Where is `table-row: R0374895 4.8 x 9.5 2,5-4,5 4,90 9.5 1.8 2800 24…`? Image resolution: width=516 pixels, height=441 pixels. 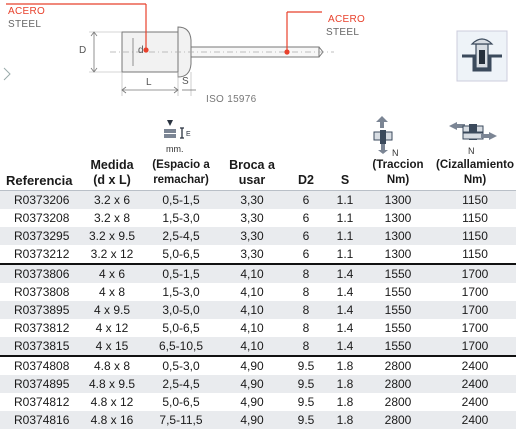
table-row: R0374895 4.8 x 9.5 2,5-4,5 4,90 9.5 1.8 2800 24… is located at coordinates (258, 384).